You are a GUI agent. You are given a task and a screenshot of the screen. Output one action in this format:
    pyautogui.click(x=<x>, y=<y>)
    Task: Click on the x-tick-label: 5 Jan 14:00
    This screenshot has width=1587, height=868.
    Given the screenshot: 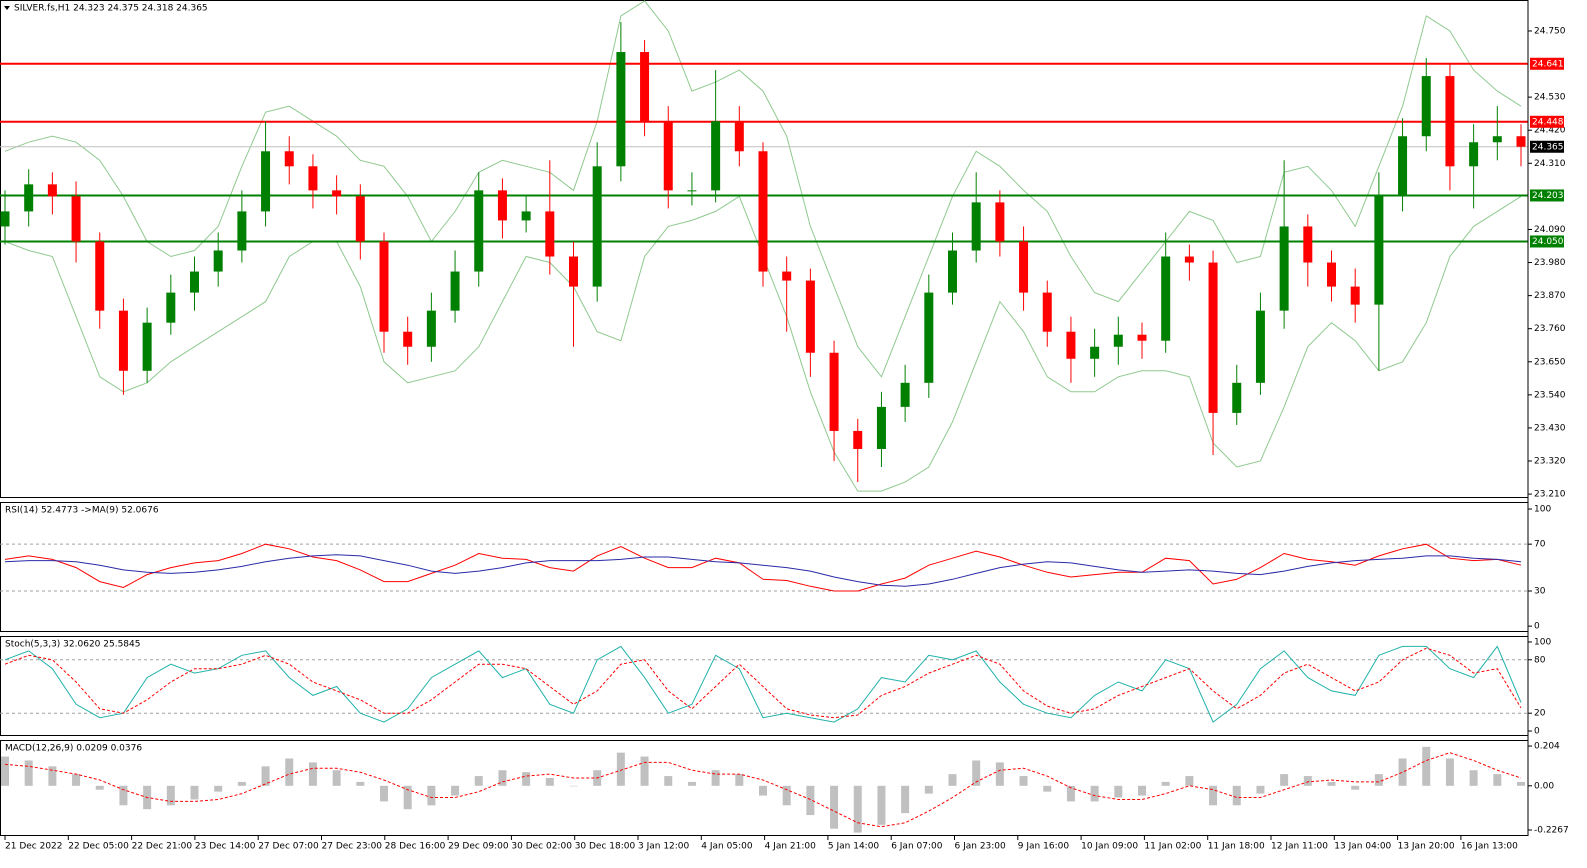 What is the action you would take?
    pyautogui.click(x=854, y=847)
    